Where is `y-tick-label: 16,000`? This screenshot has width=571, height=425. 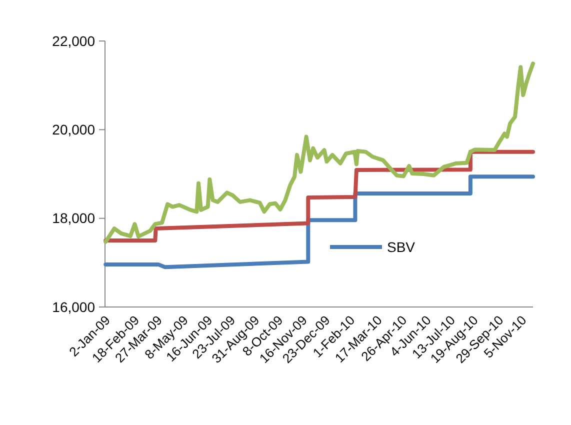 y-tick-label: 16,000 is located at coordinates (74, 306).